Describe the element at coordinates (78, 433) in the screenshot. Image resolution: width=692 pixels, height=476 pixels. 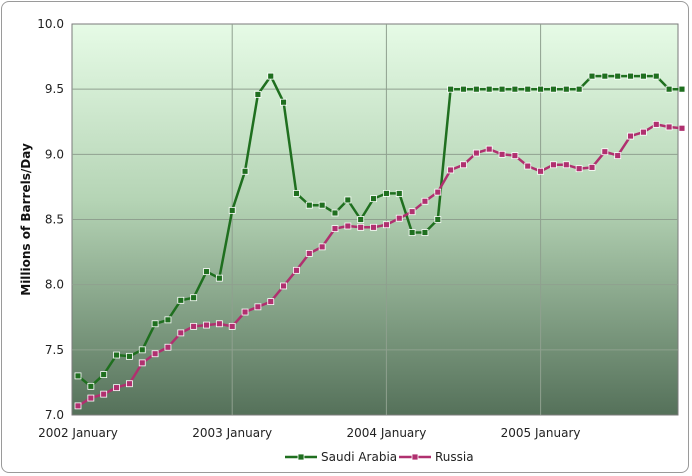
I see `x-tick-label: 2002 January` at that location.